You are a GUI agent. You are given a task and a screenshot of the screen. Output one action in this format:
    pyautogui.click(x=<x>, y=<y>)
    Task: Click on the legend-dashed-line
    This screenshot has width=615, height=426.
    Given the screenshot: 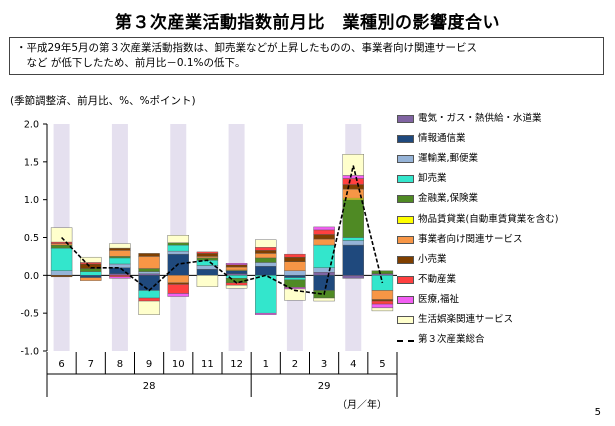 What is the action you would take?
    pyautogui.click(x=405, y=341)
    